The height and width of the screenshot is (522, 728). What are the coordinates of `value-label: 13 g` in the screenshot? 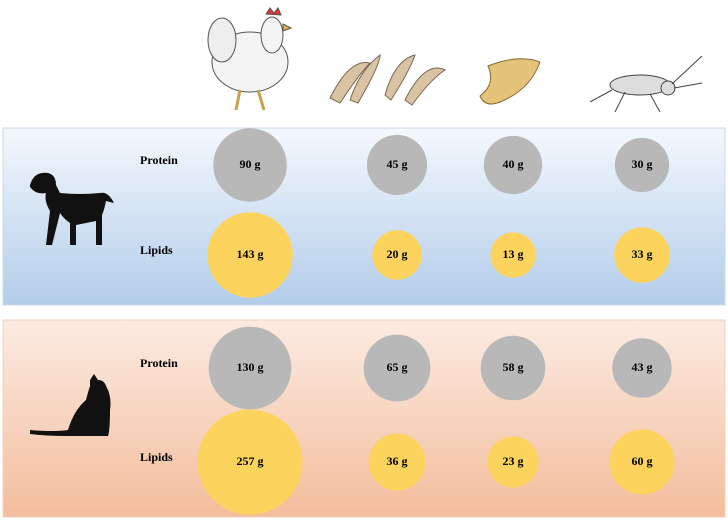 It's located at (513, 254).